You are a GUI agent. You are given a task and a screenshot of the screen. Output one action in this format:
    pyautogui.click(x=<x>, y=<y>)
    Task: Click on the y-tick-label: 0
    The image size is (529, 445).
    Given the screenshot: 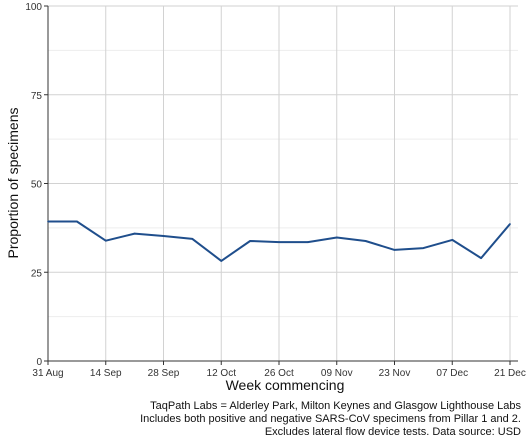 What is the action you would take?
    pyautogui.click(x=39, y=362)
    